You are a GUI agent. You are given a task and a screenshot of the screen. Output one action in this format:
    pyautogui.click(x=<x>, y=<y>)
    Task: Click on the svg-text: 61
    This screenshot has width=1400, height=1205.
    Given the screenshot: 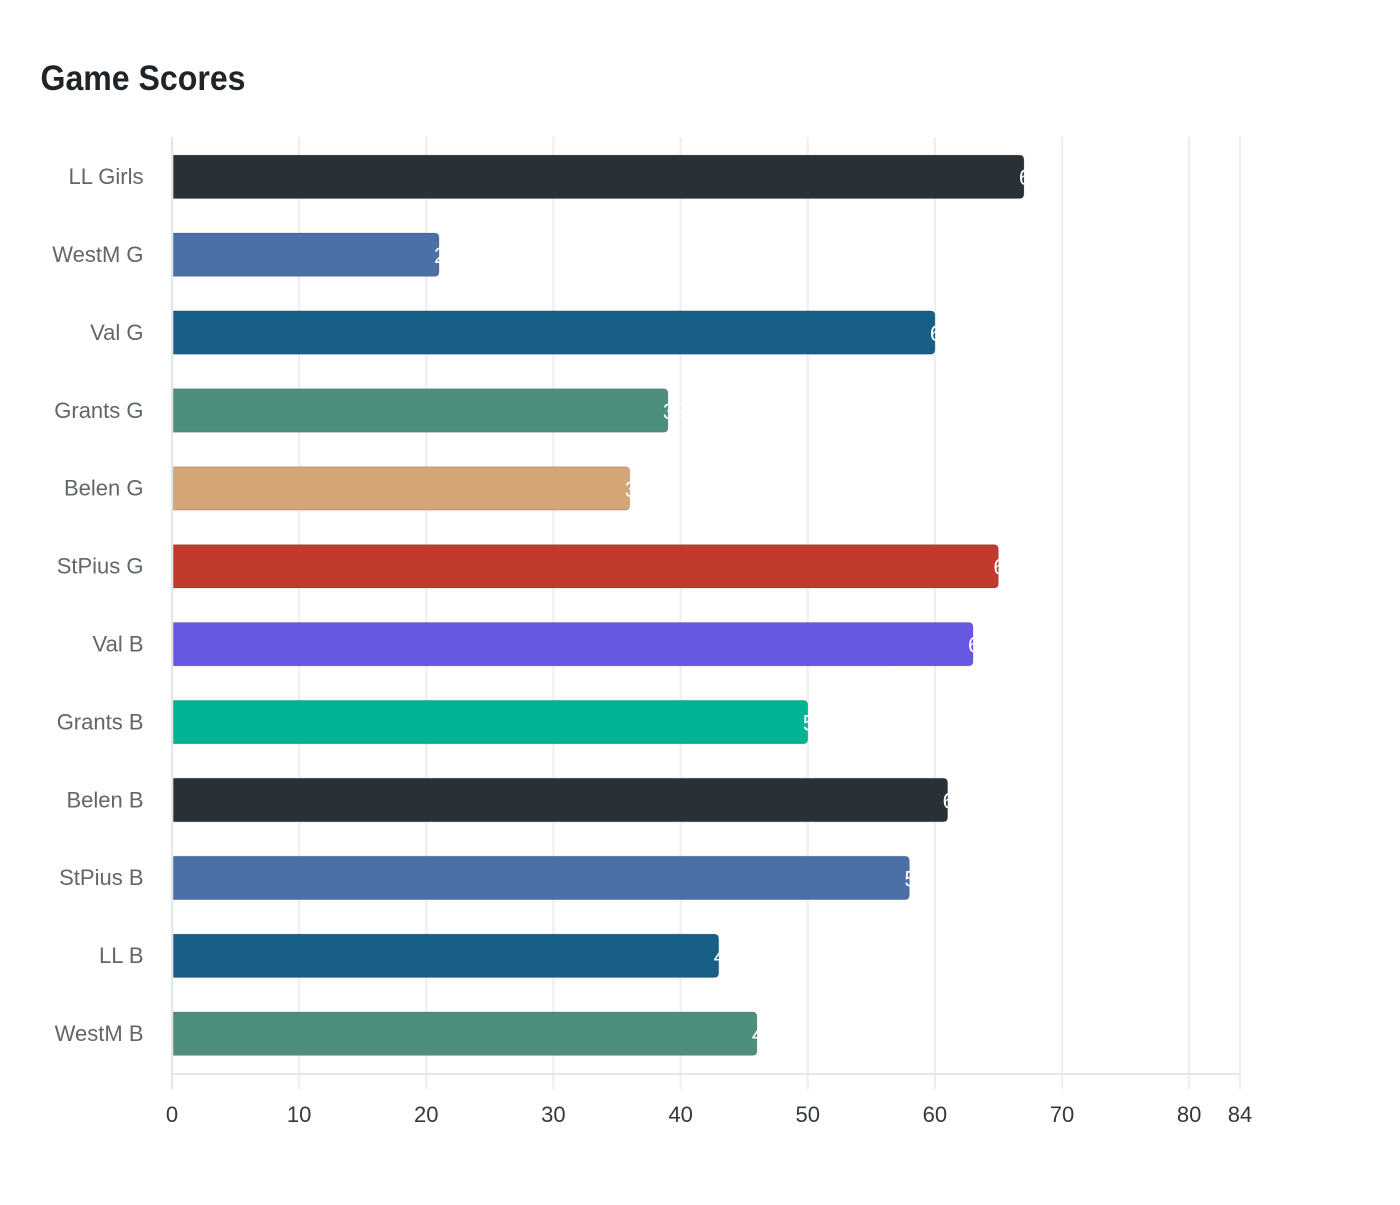 What is the action you would take?
    pyautogui.click(x=955, y=800)
    